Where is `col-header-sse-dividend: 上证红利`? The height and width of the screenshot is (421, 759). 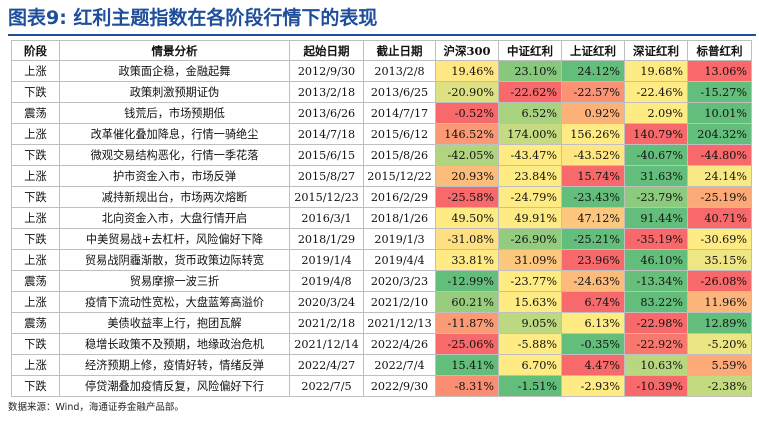
col-header-sse-dividend: 上证红利 is located at coordinates (593, 50).